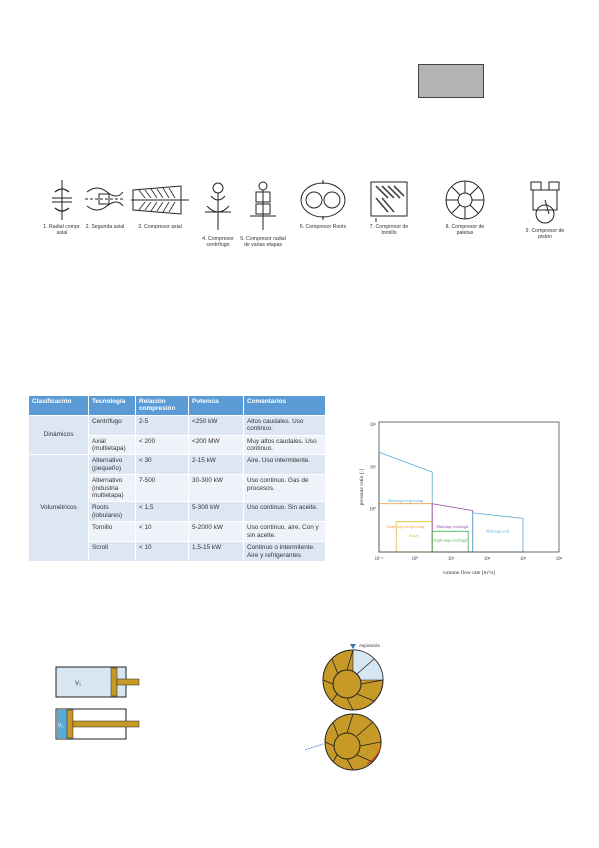  What do you see at coordinates (545, 234) in the screenshot?
I see `compressor-9-caption: 9. Compresor de pistón` at bounding box center [545, 234].